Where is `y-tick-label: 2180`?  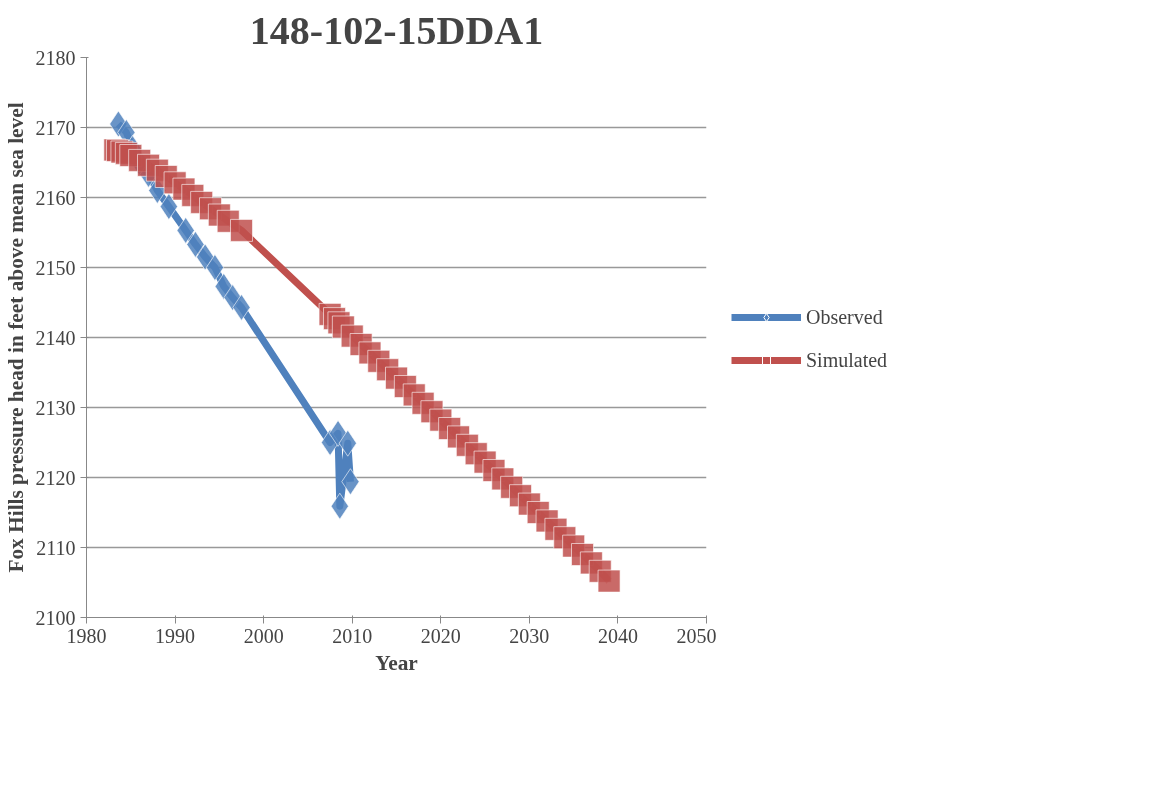
y-tick-label: 2180 is located at coordinates (55, 57).